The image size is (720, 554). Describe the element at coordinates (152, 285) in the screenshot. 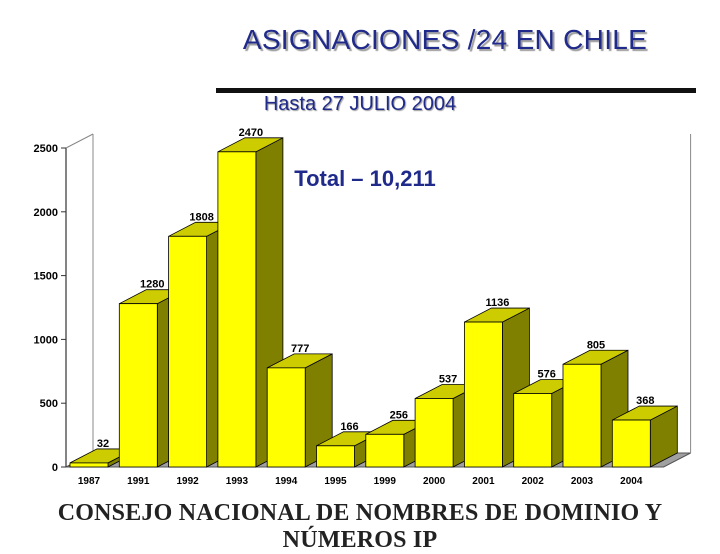

I see `bar-value-label: 1280` at that location.